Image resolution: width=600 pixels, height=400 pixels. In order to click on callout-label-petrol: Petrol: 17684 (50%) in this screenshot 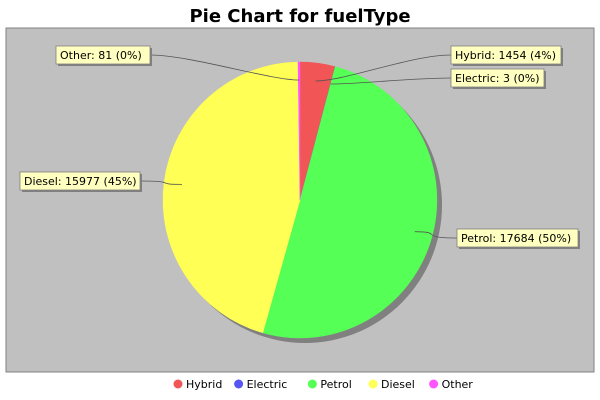, I will do `click(516, 238)`.